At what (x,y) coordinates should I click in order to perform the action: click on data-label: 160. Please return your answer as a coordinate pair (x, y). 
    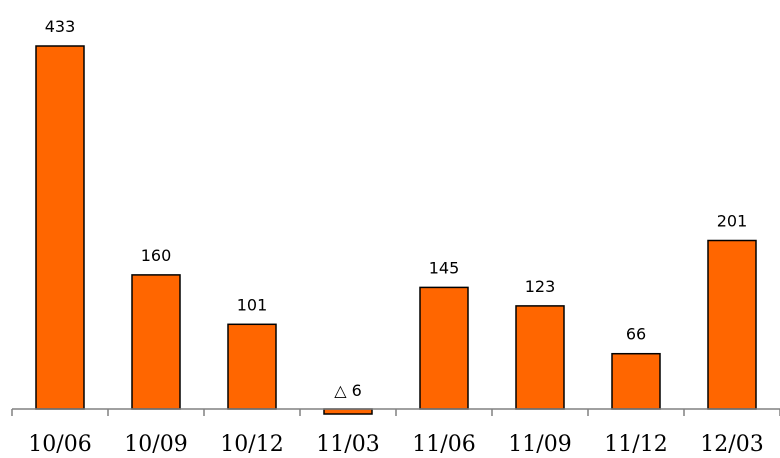
    Looking at the image, I should click on (156, 255).